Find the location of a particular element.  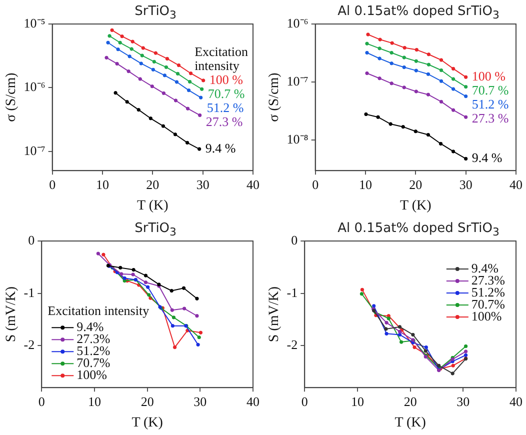

y-tick-label: 10⁻⁸ is located at coordinates (297, 139).